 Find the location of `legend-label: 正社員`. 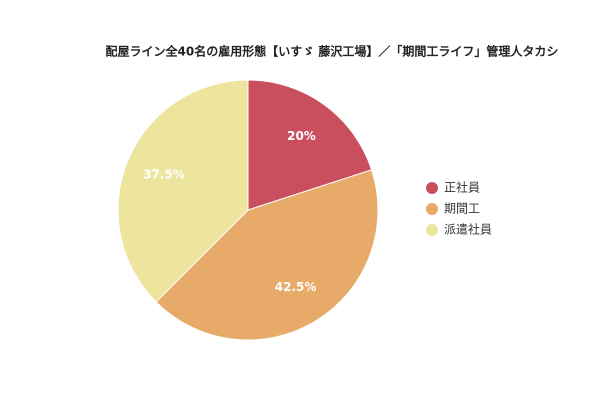

legend-label: 正社員 is located at coordinates (462, 187).